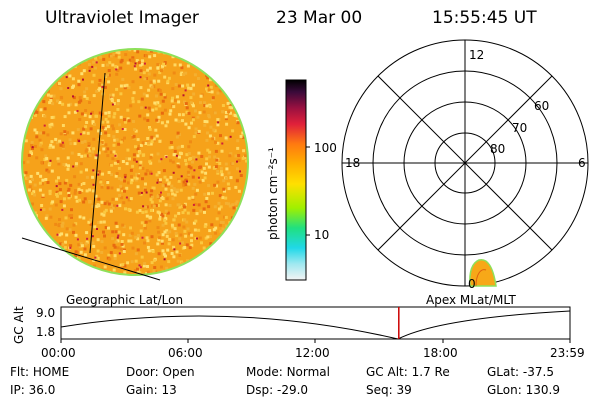 The width and height of the screenshot is (600, 400). Describe the element at coordinates (46, 313) in the screenshot. I see `timeline-ytick-high: 9.0` at that location.